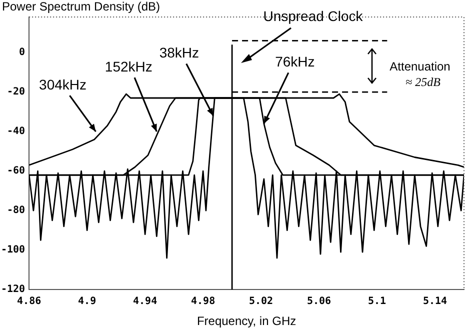 This screenshot has width=474, height=333. Describe the element at coordinates (295, 62) in the screenshot. I see `annotation: 76kHz` at that location.